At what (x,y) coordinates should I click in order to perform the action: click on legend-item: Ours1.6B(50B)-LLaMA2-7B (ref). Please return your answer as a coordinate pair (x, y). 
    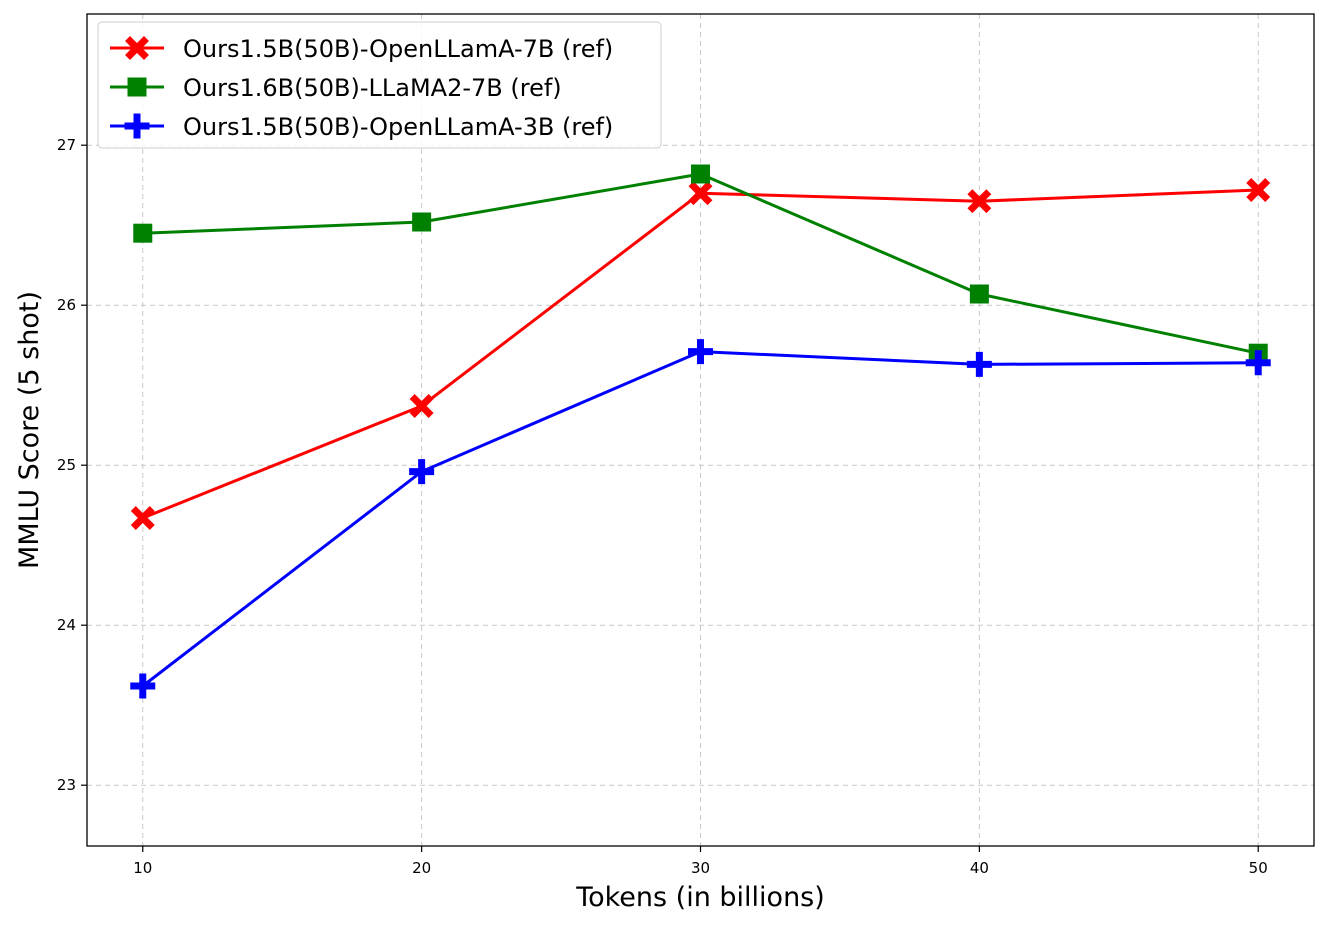
    Looking at the image, I should click on (336, 88).